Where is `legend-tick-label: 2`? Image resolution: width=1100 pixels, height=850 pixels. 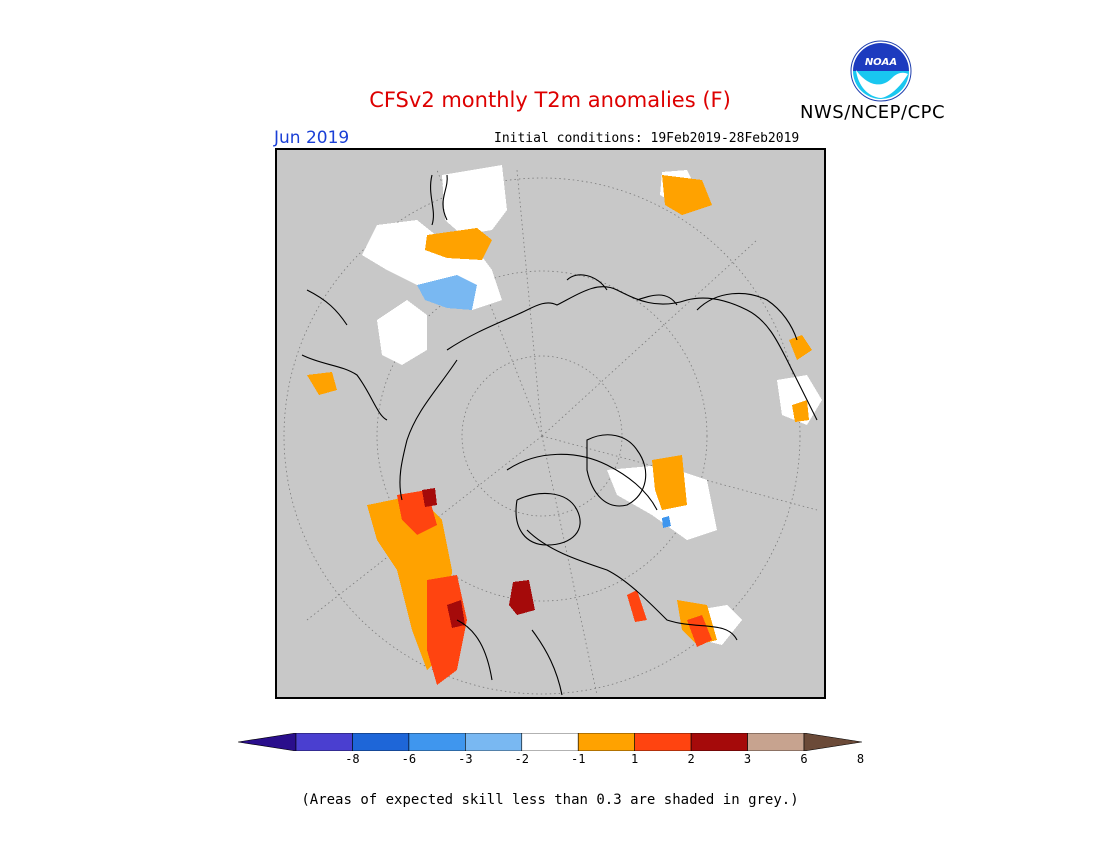 legend-tick-label: 2 is located at coordinates (691, 759).